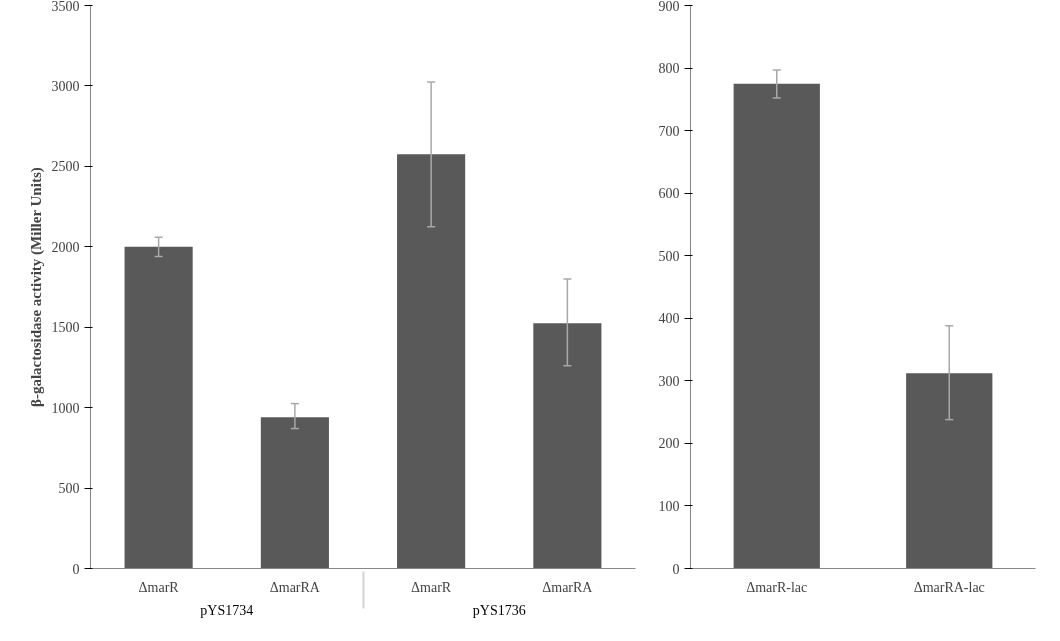 The image size is (1060, 641). I want to click on y-tick-label: 600, so click(669, 194).